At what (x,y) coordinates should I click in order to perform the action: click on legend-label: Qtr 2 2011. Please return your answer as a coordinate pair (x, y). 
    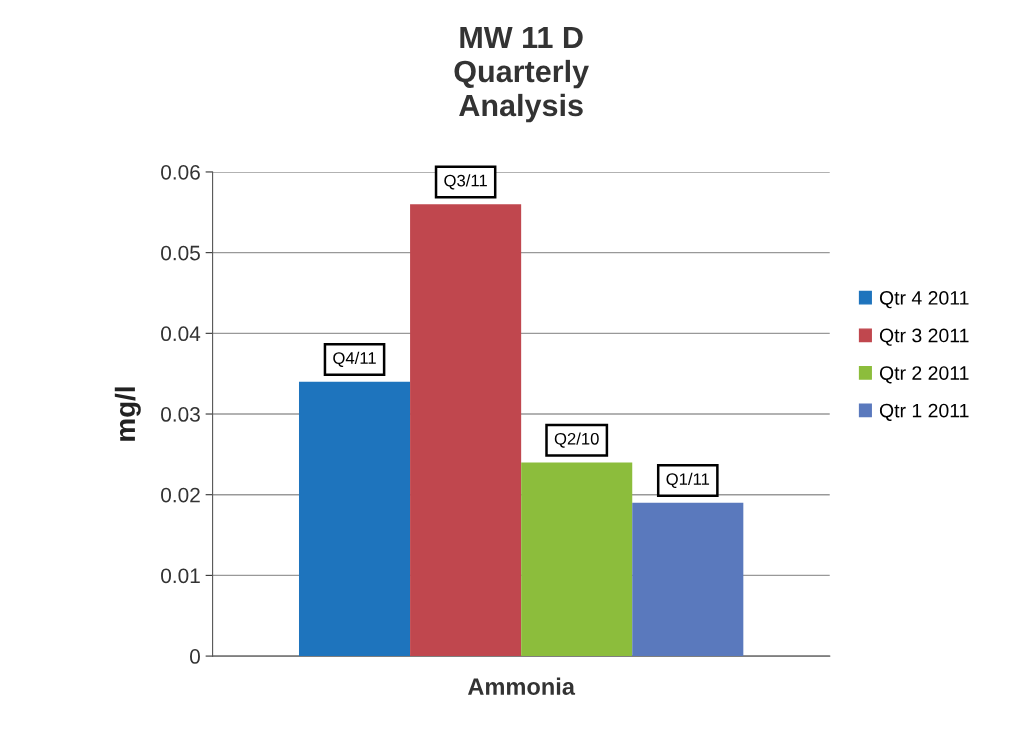
    Looking at the image, I should click on (924, 375).